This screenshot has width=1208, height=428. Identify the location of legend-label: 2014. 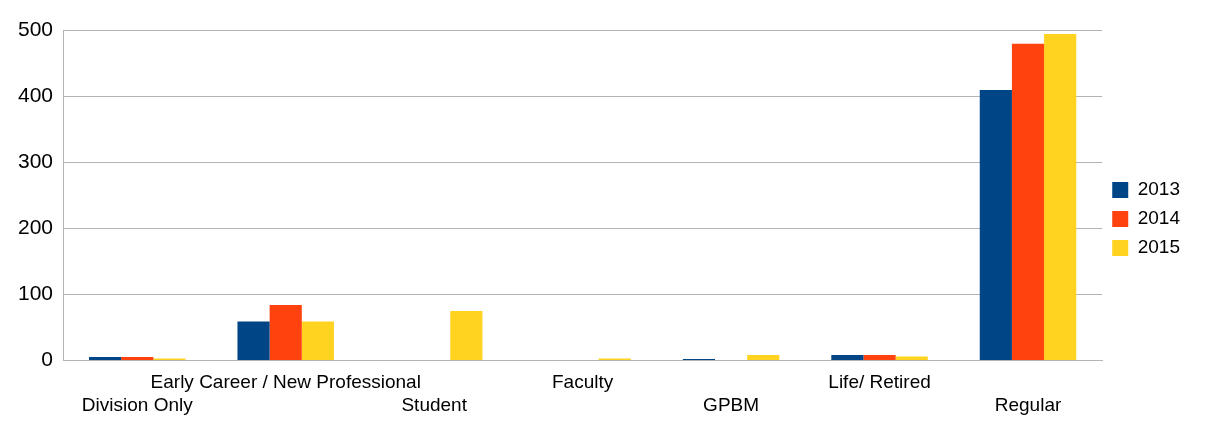
(1159, 218).